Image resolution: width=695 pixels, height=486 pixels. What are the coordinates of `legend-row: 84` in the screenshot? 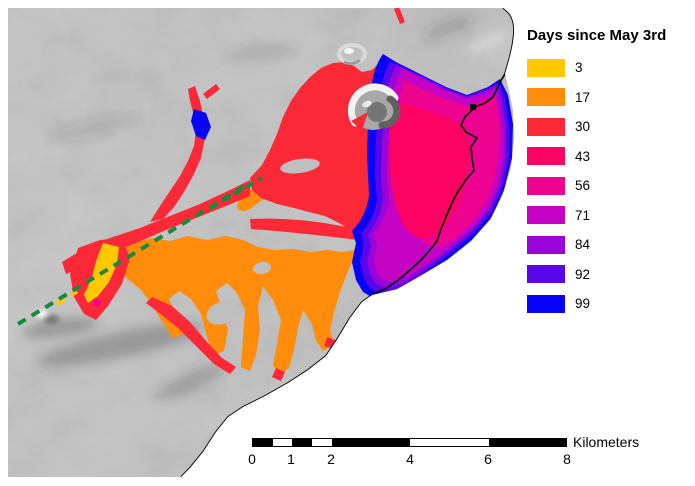 It's located at (609, 245).